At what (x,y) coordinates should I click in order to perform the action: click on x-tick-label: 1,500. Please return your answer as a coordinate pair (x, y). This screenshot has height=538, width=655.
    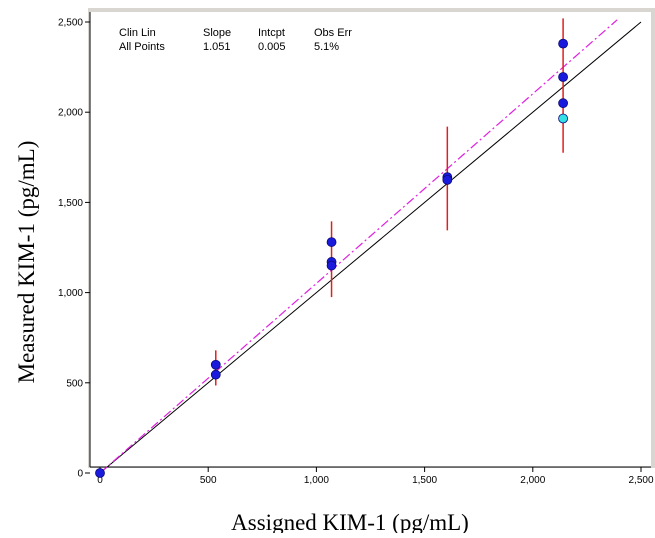
    Looking at the image, I should click on (424, 480).